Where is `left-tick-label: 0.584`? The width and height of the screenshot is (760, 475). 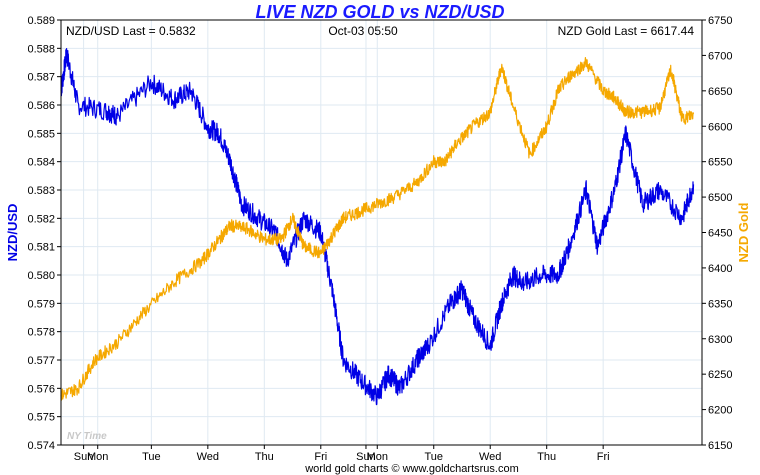
left-tick-label: 0.584 is located at coordinates (41, 163).